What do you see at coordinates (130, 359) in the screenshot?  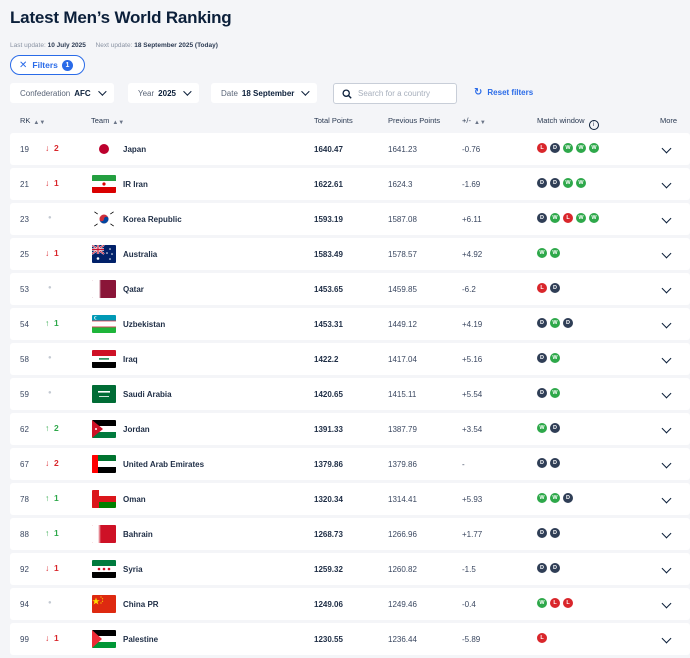 I see `team-name: Iraq` at bounding box center [130, 359].